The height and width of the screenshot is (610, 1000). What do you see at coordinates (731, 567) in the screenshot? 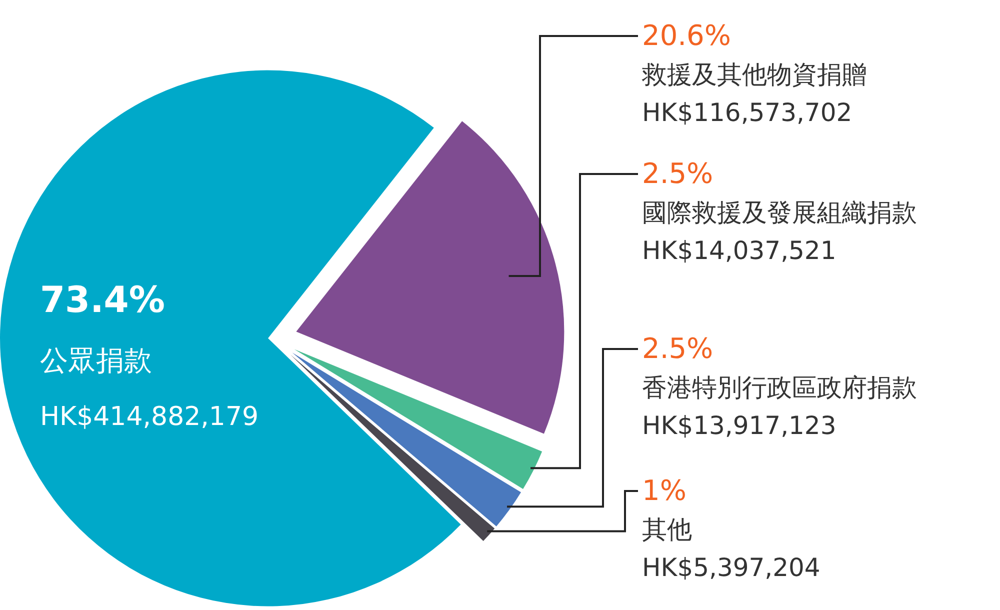
I see `text: HK$5,397,204` at bounding box center [731, 567].